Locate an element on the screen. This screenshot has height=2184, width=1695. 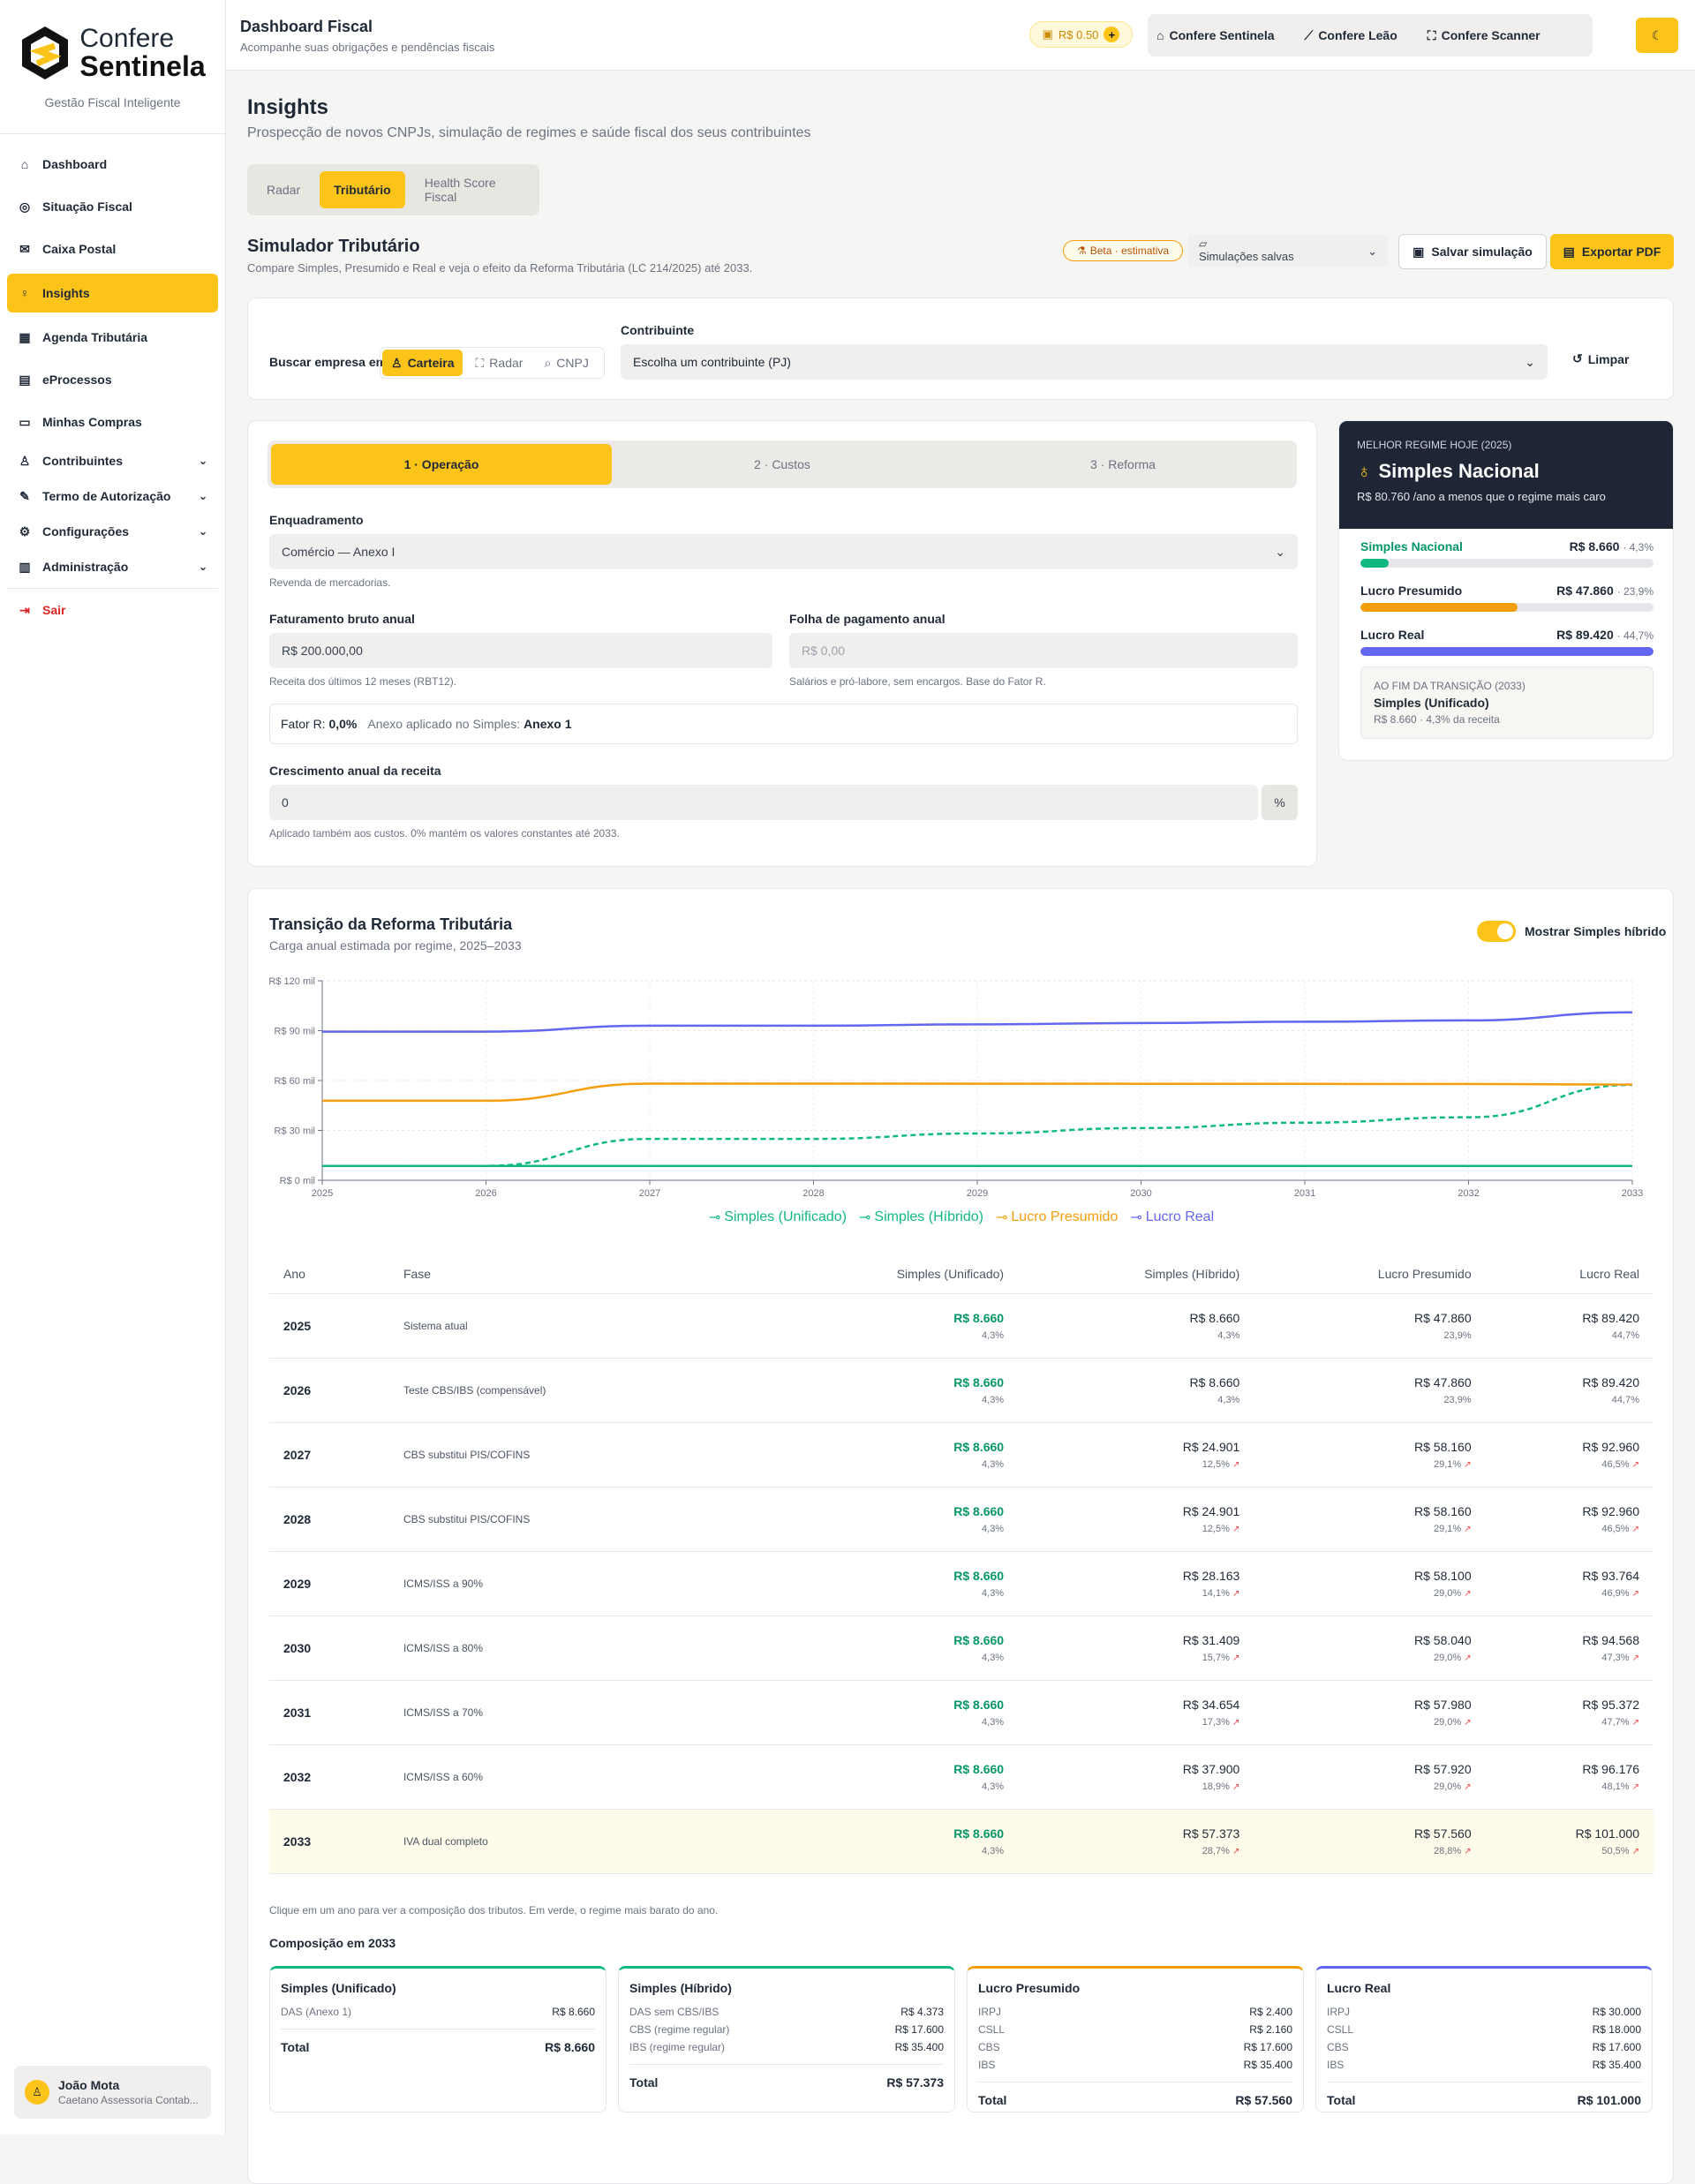
phase-cell: ICMS/ISS a 90% is located at coordinates (572, 1584).